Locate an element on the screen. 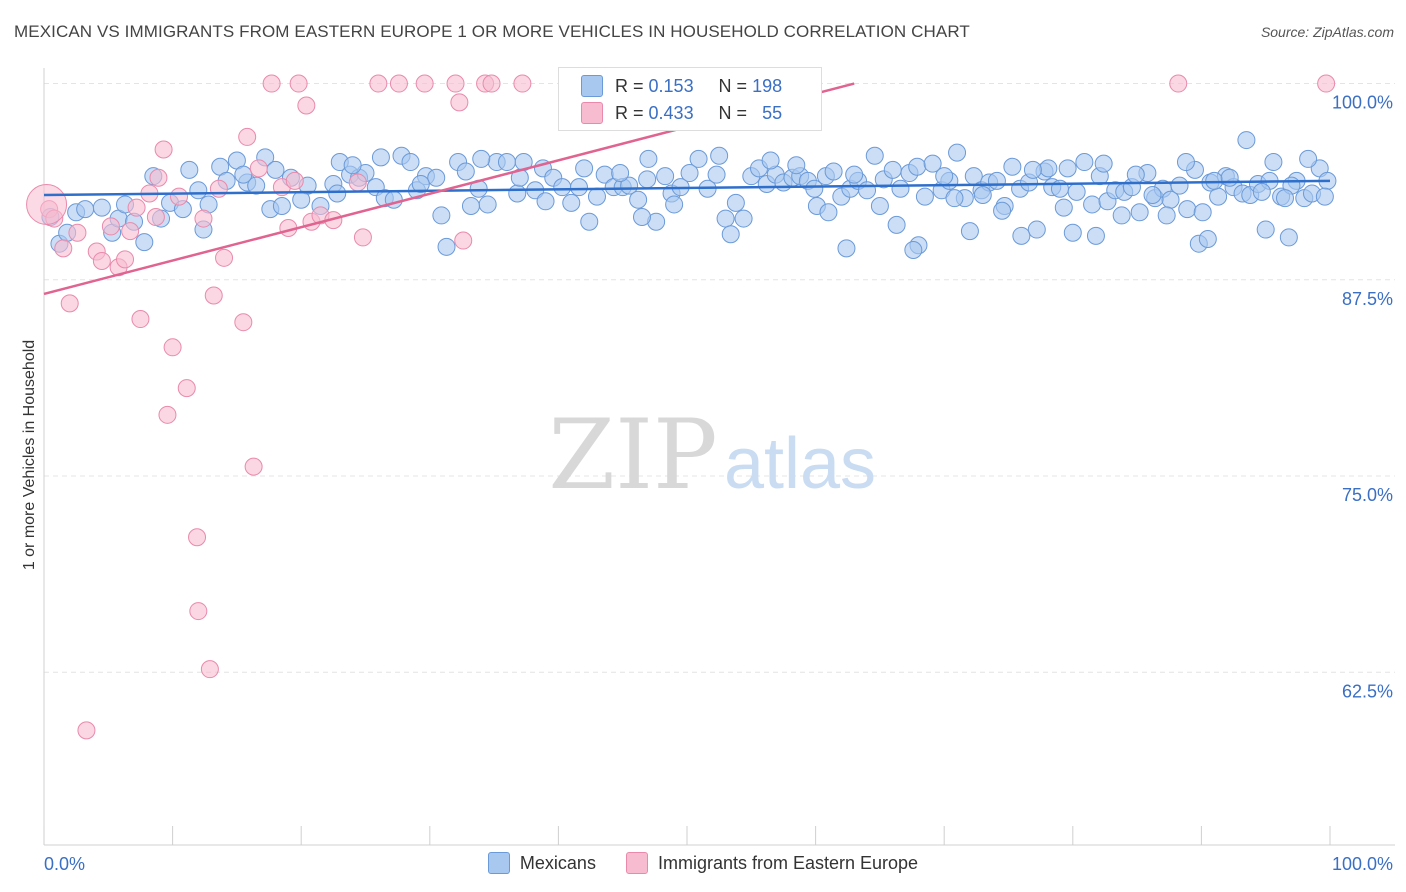 Image resolution: width=1406 pixels, height=892 pixels. bottom-legend-label-eastern-europe: Immigrants from Eastern Europe is located at coordinates (788, 862).